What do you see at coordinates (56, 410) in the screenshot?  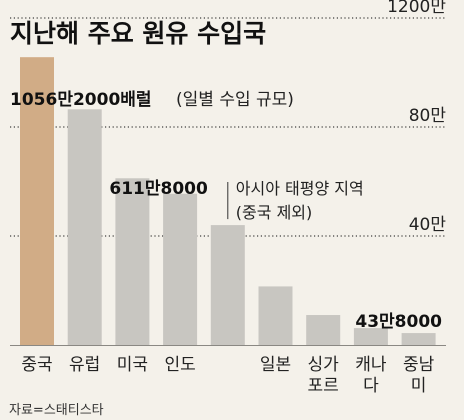 I see `source-note: 자료=스태티스타` at bounding box center [56, 410].